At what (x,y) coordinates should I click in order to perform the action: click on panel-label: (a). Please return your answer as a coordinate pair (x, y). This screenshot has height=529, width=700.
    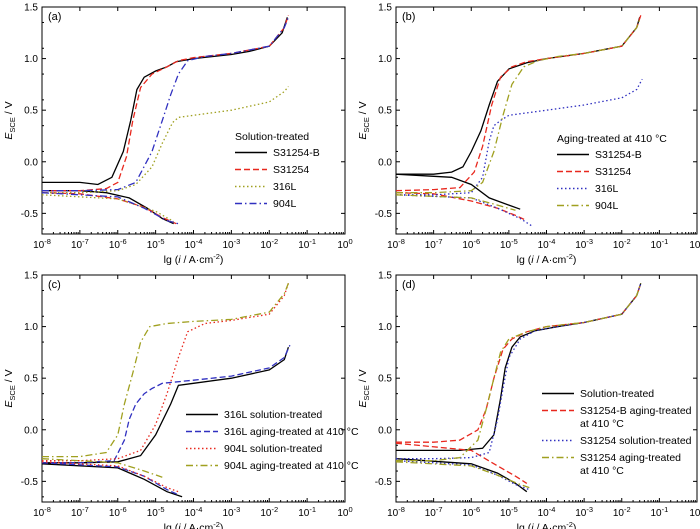
    Looking at the image, I should click on (54, 17).